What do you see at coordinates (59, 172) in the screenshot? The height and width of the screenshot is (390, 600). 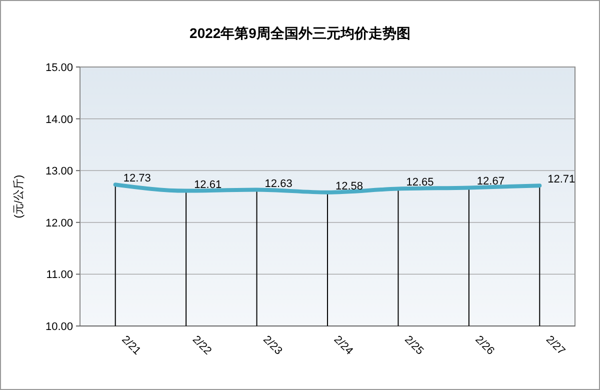 I see `y-tick-label: 13.00` at bounding box center [59, 172].